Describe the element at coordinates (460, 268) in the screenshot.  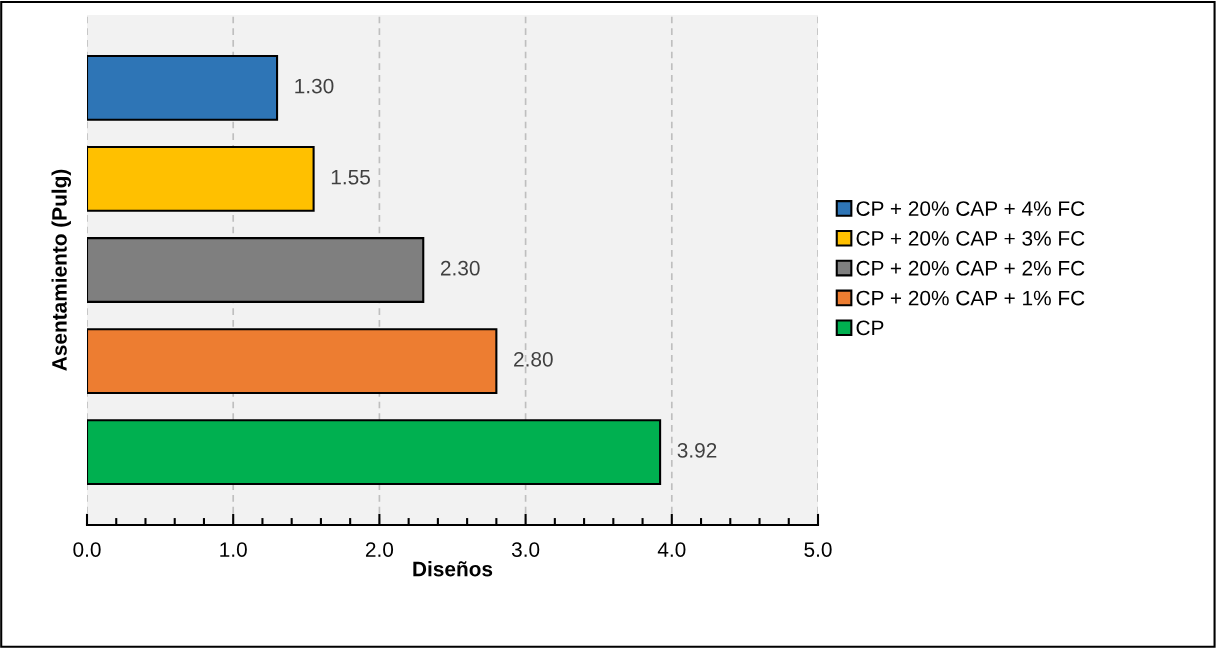
I see `data-label: 2.30` at that location.